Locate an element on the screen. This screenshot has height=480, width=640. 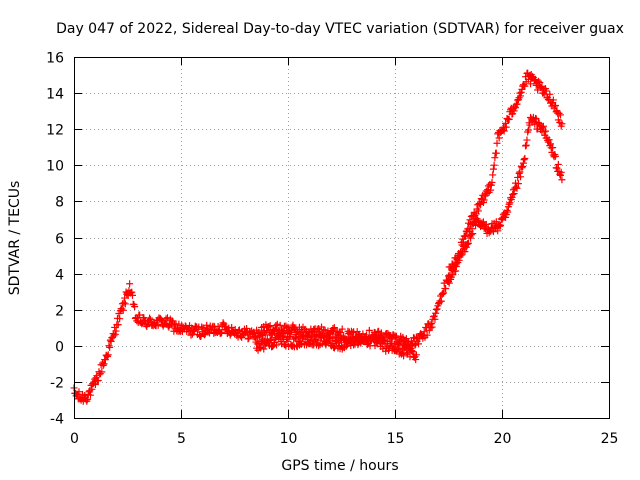
y-tick-label: -2 is located at coordinates (57, 384).